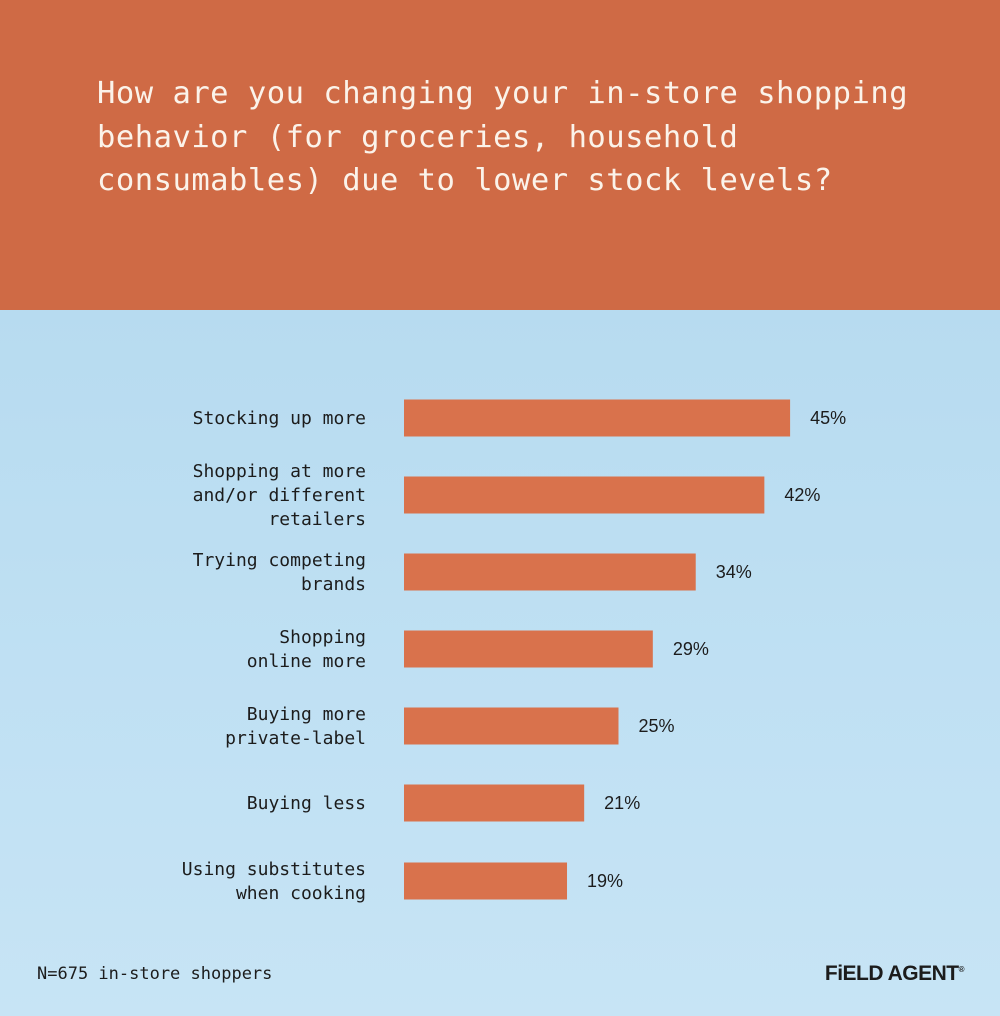 Image resolution: width=1000 pixels, height=1016 pixels. Describe the element at coordinates (279, 560) in the screenshot. I see `category-label-line: Trying competing` at that location.